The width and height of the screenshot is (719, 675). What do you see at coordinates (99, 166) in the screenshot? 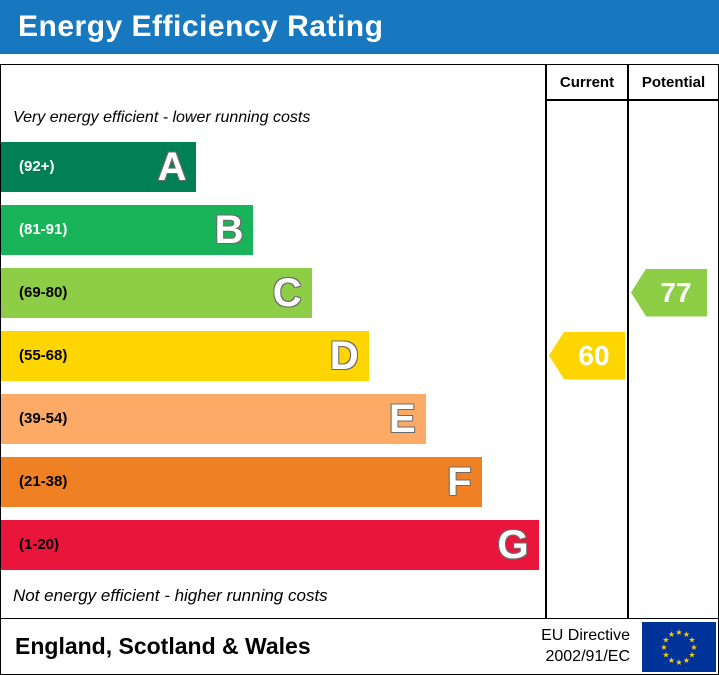
I see `band-bar: (92+) A` at bounding box center [99, 166].